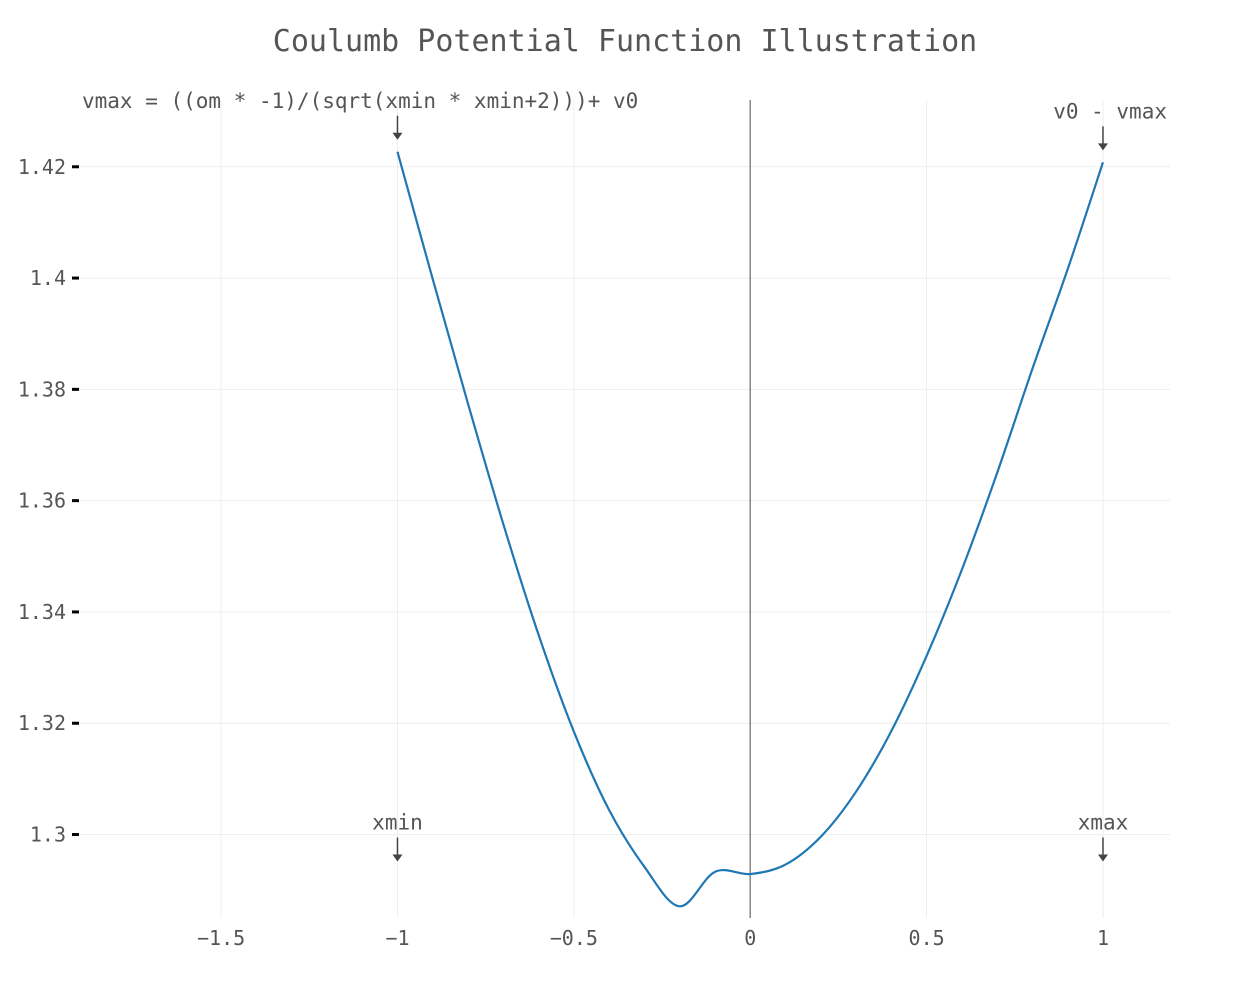 This screenshot has height=1000, width=1250. What do you see at coordinates (653, 938) in the screenshot?
I see `x-axis: −1.5 −1 −0.5 0 0.5 1` at bounding box center [653, 938].